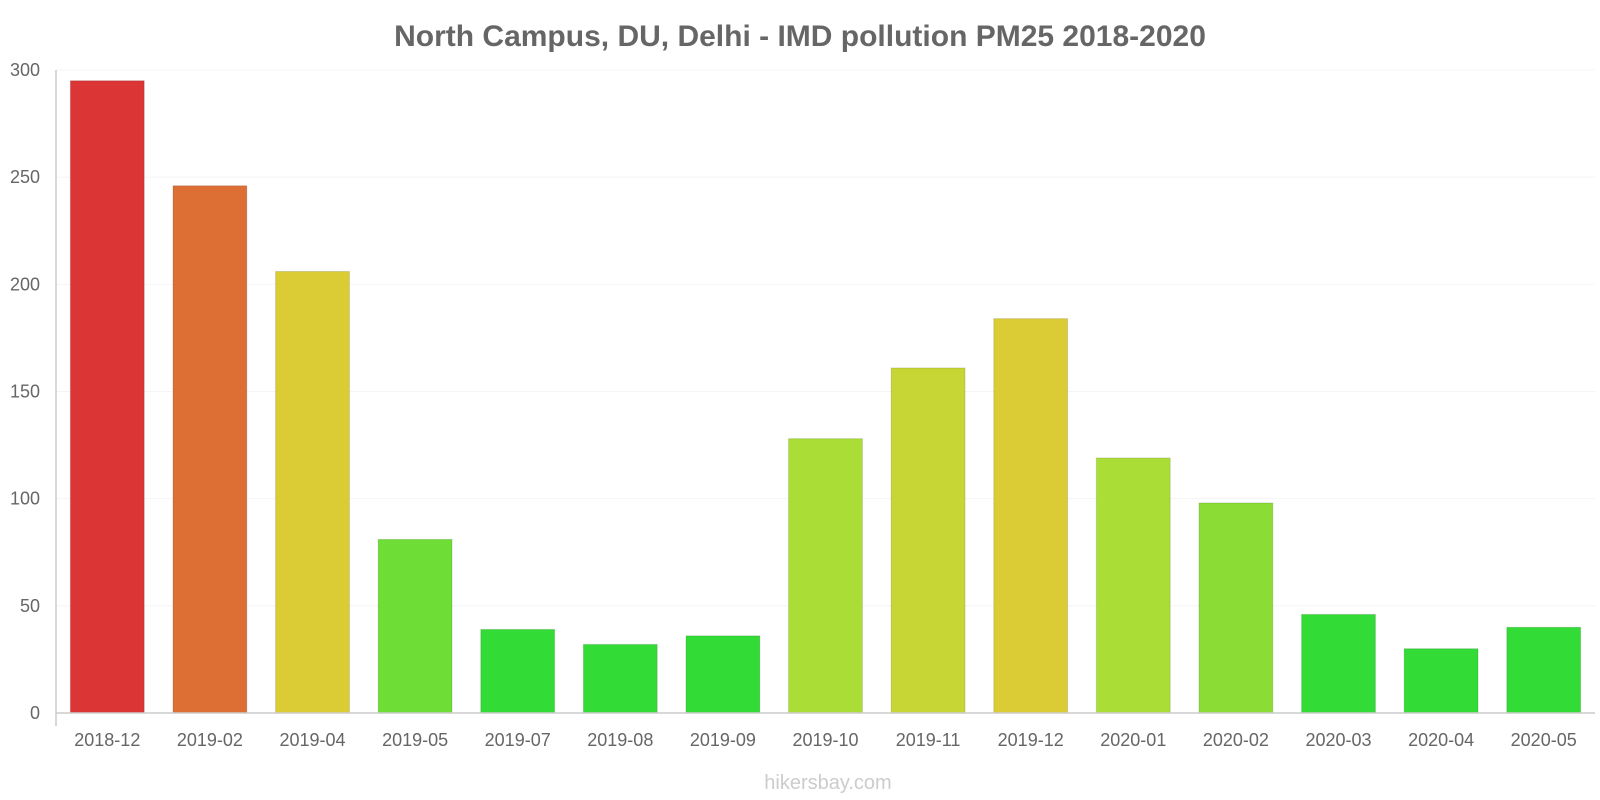 The width and height of the screenshot is (1600, 800). I want to click on y-tick-label: 200, so click(25, 284).